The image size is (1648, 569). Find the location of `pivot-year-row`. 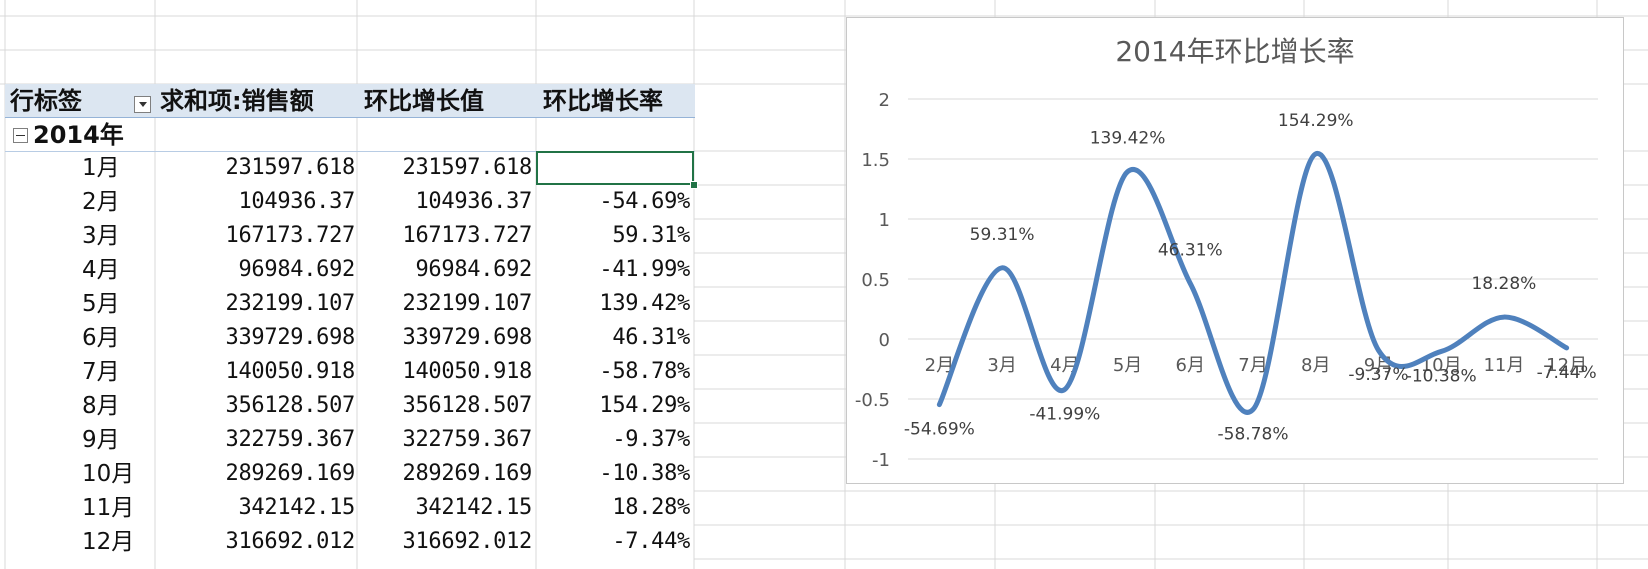

pivot-year-row is located at coordinates (350, 135).